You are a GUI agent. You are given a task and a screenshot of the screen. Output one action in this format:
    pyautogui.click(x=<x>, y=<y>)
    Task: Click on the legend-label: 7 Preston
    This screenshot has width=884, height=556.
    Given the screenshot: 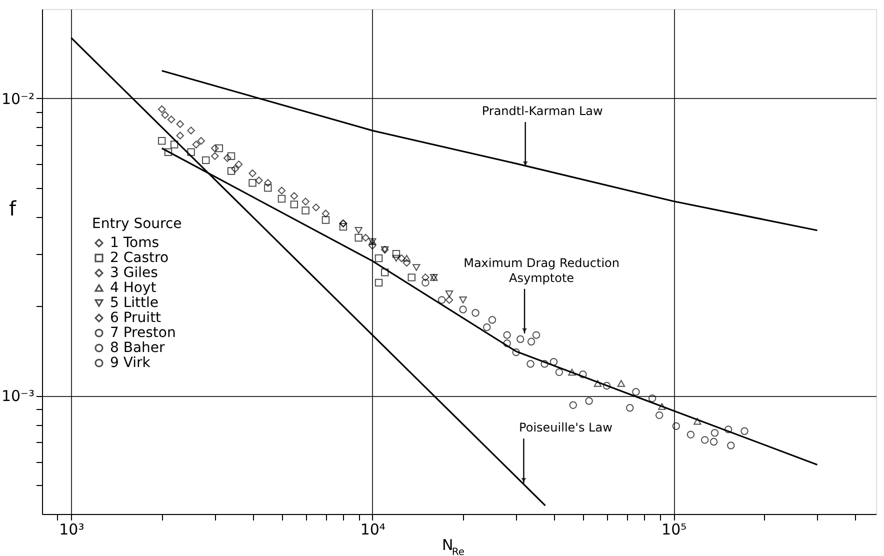 What is the action you would take?
    pyautogui.click(x=143, y=333)
    